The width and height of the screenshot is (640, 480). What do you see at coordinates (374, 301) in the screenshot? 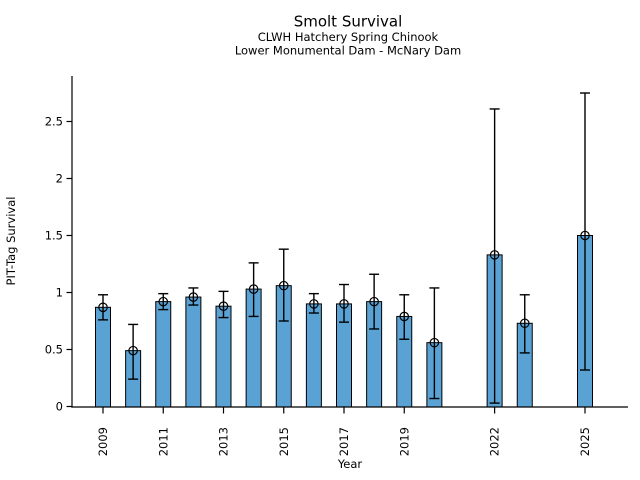
I see `point-marker-2018` at bounding box center [374, 301].